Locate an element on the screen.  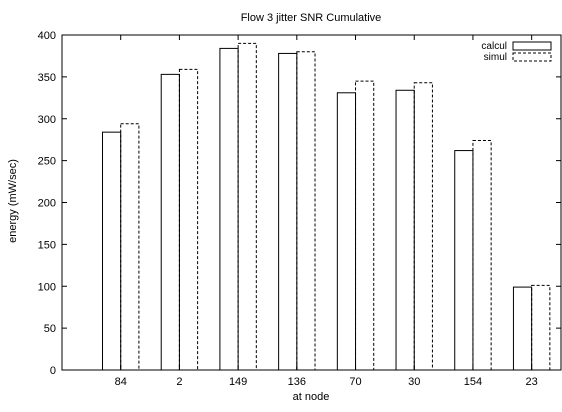
legend-swatch-calcul is located at coordinates (532, 46).